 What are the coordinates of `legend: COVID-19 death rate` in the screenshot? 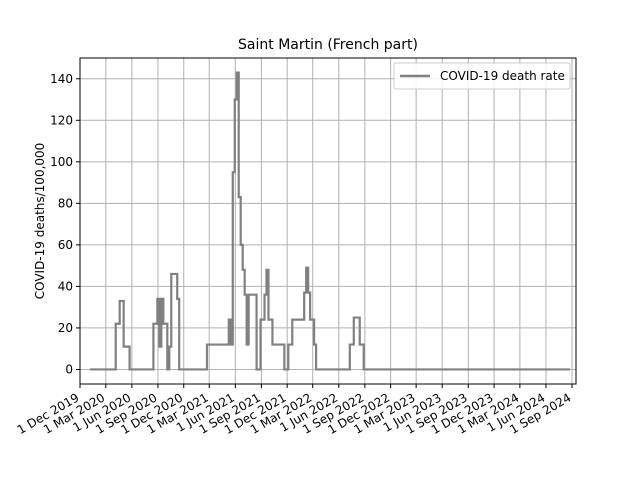 It's located at (482, 76).